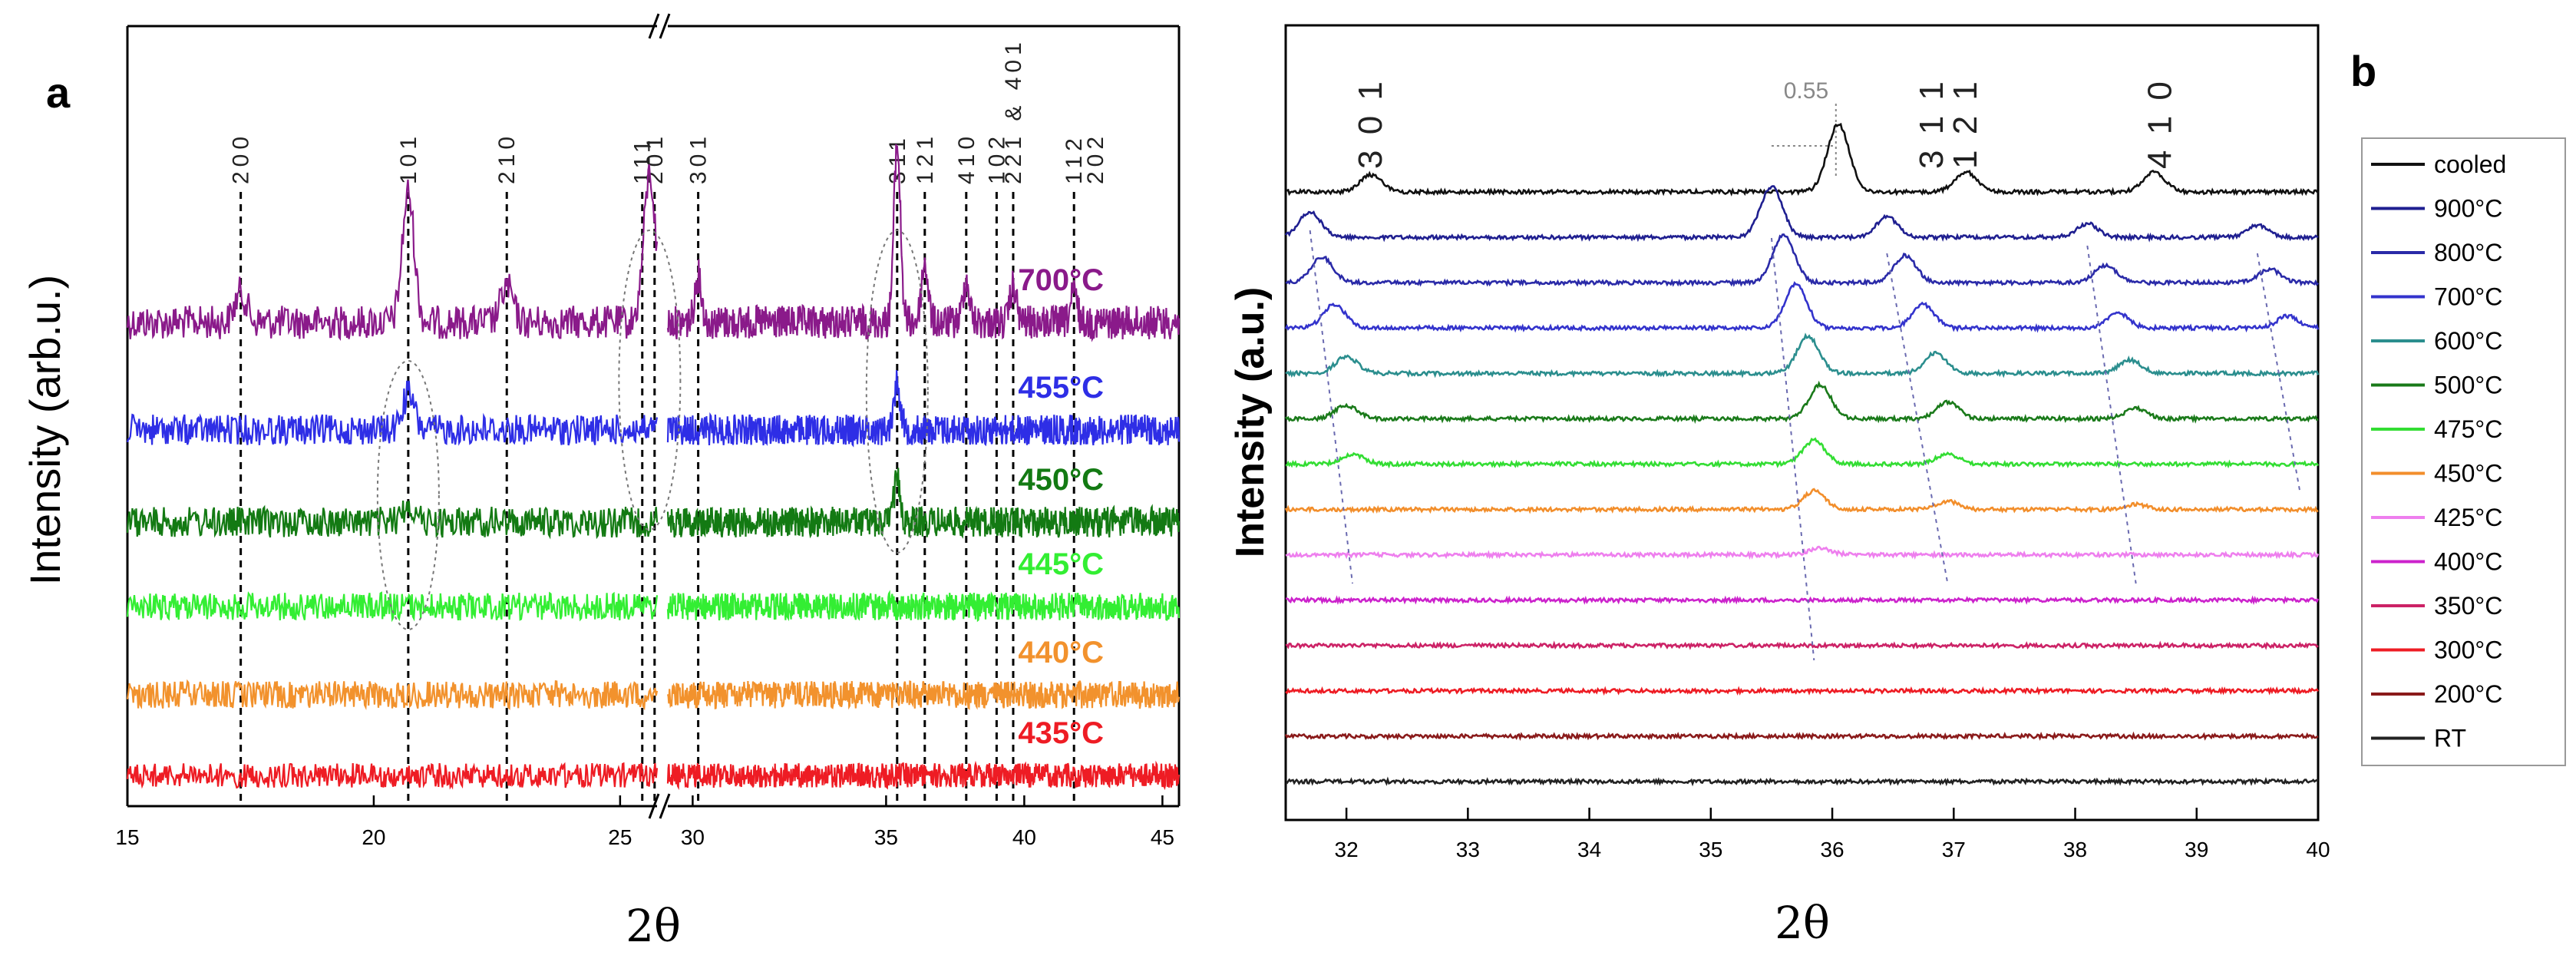  What do you see at coordinates (2468, 474) in the screenshot?
I see `legend-label: 450°C` at bounding box center [2468, 474].